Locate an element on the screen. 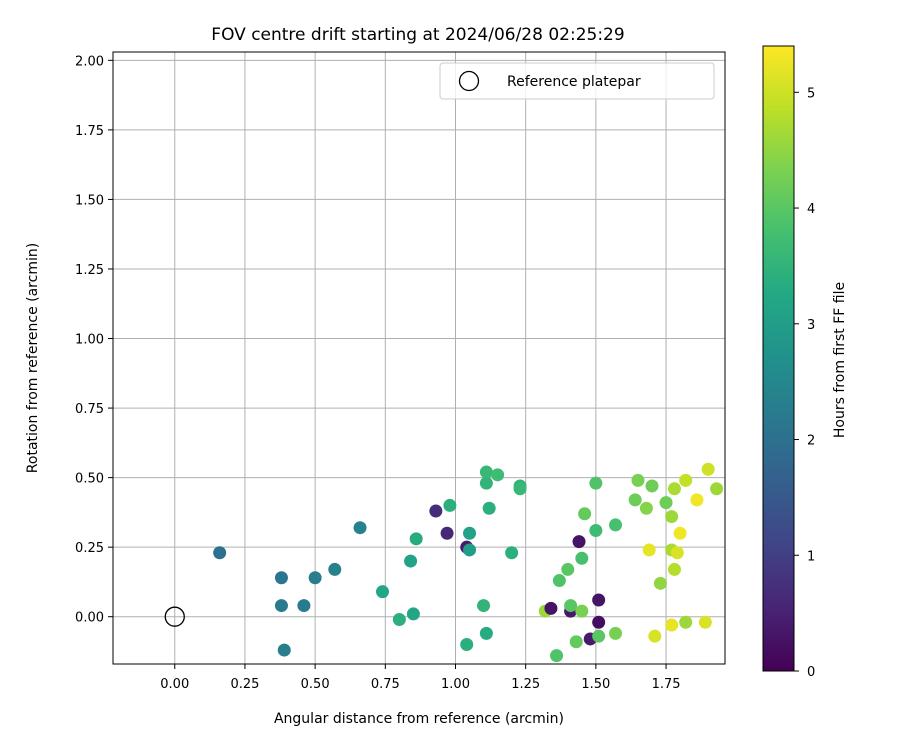 Image resolution: width=900 pixels, height=750 pixels. reference-platepar-marker is located at coordinates (174, 616).